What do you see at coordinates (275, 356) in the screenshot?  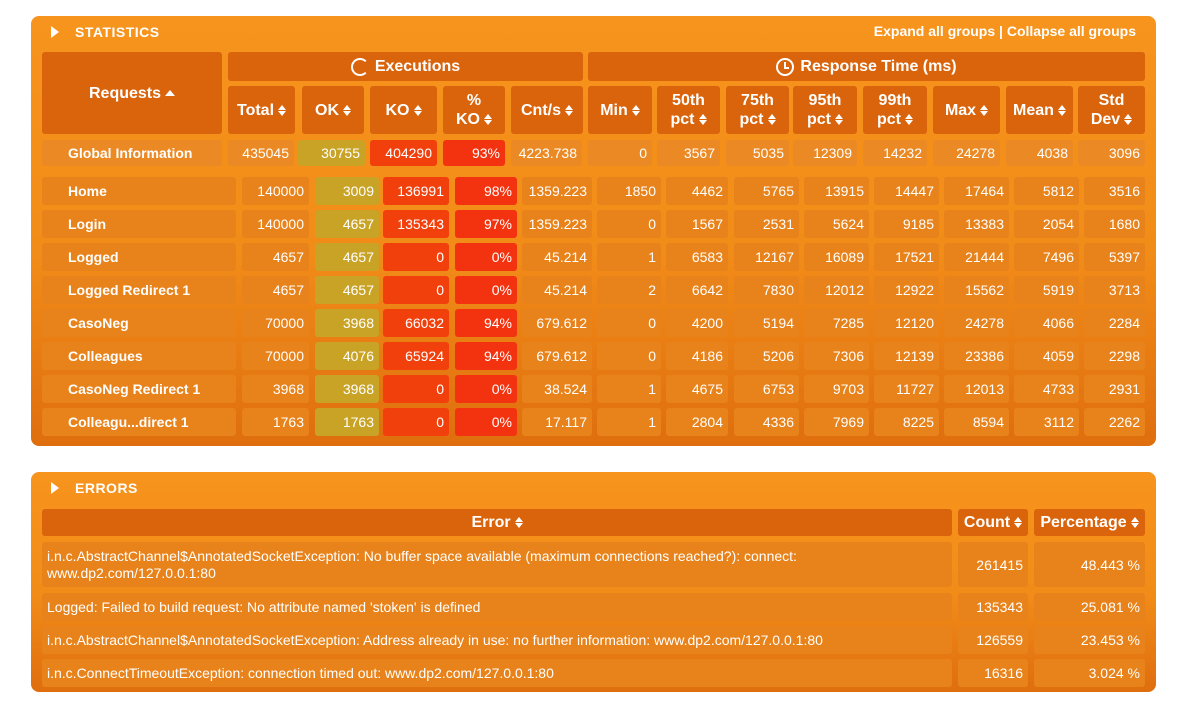 I see `total-value: 70000` at bounding box center [275, 356].